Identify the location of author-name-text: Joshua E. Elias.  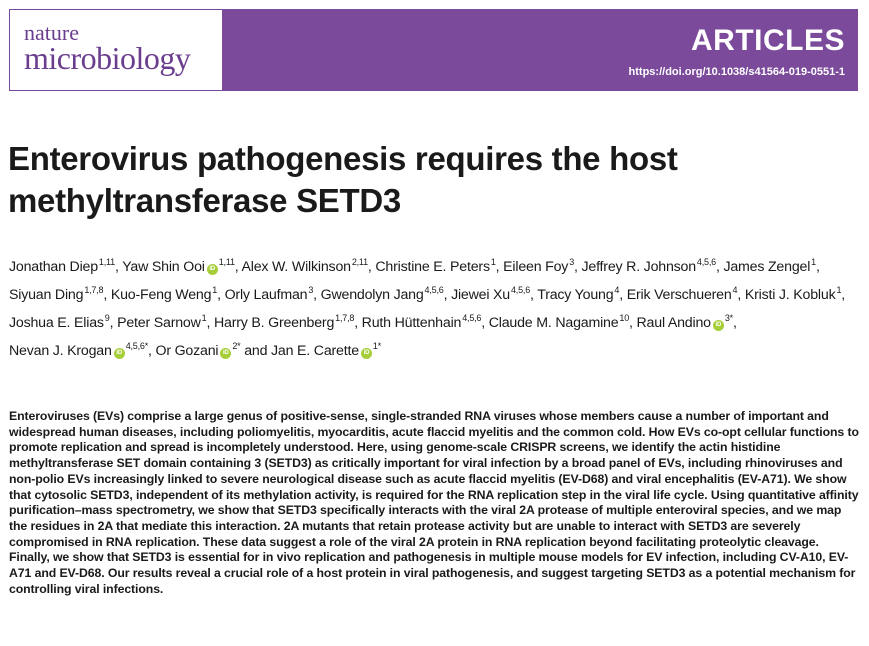
(56, 323).